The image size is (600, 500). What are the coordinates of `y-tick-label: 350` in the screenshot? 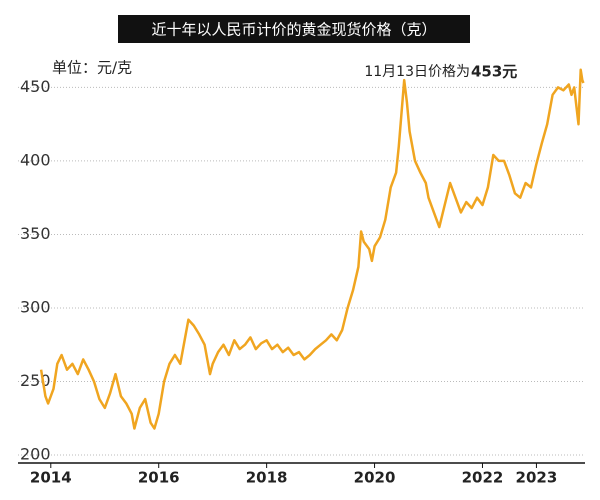 It's located at (35, 233).